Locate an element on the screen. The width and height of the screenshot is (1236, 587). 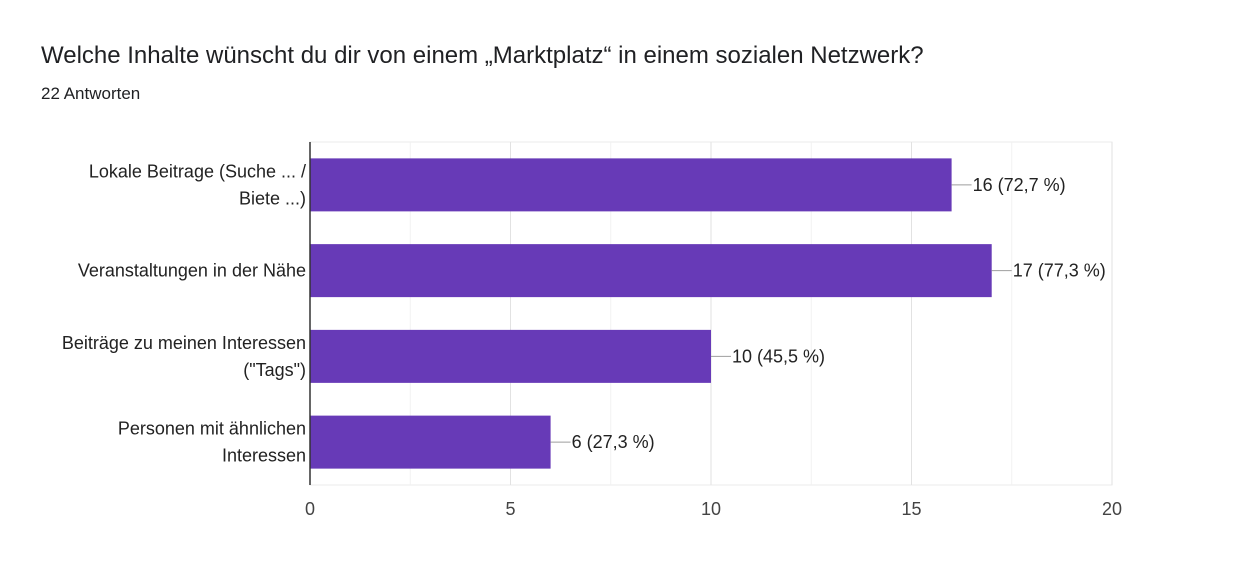
category-label: Personen mit ähnlichen is located at coordinates (212, 429).